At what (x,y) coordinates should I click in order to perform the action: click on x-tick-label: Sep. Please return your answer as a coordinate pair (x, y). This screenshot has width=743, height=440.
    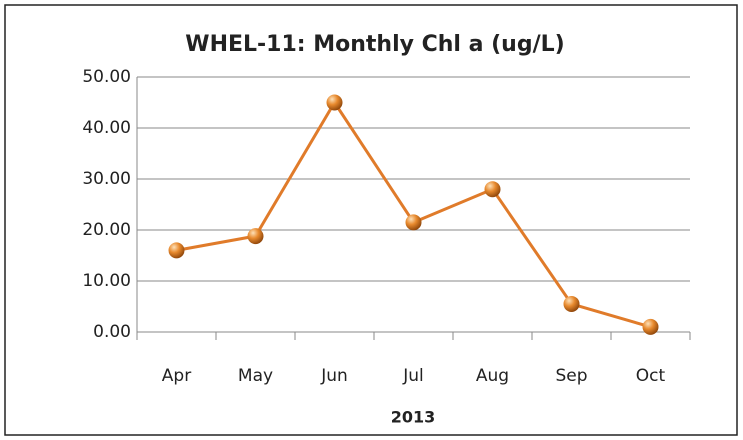
    Looking at the image, I should click on (571, 376).